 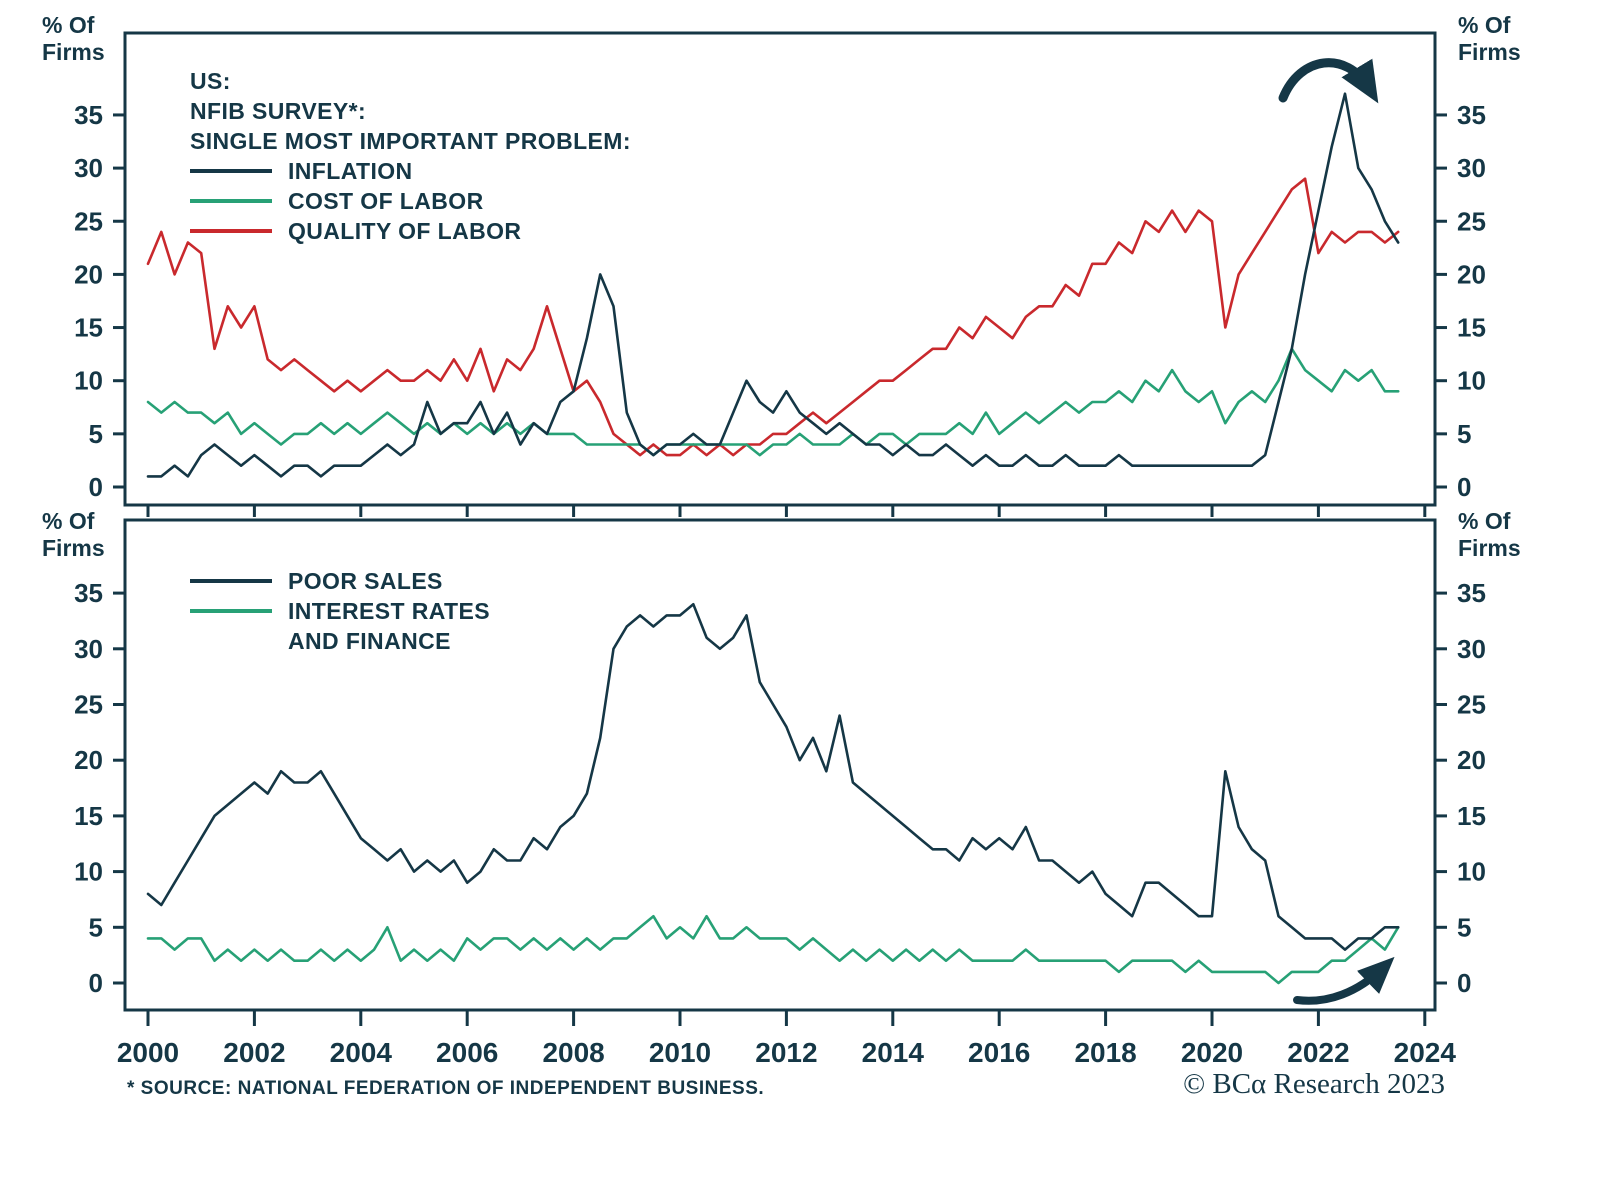 I want to click on y-axis-label-bottom-left: % Of Firms, so click(x=73, y=535).